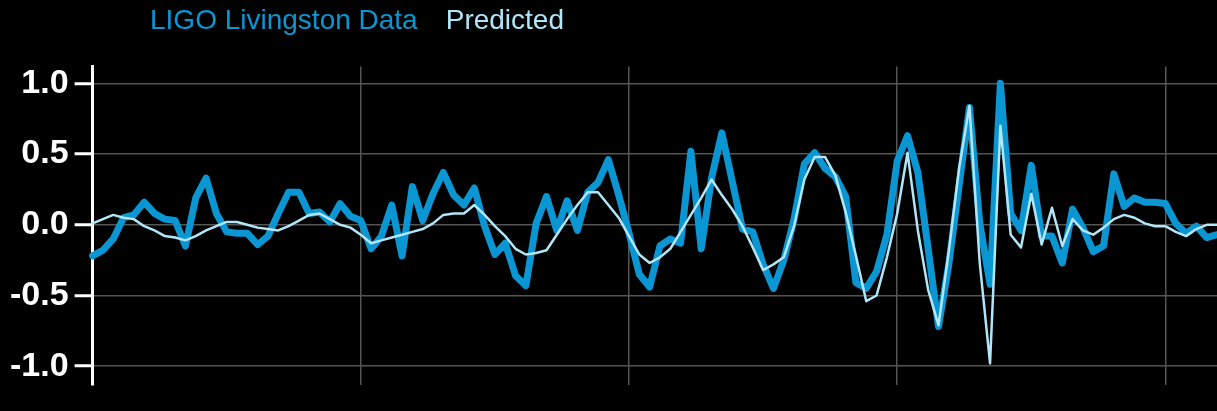 The height and width of the screenshot is (411, 1217). I want to click on y-tick-label: 1.0, so click(45, 80).